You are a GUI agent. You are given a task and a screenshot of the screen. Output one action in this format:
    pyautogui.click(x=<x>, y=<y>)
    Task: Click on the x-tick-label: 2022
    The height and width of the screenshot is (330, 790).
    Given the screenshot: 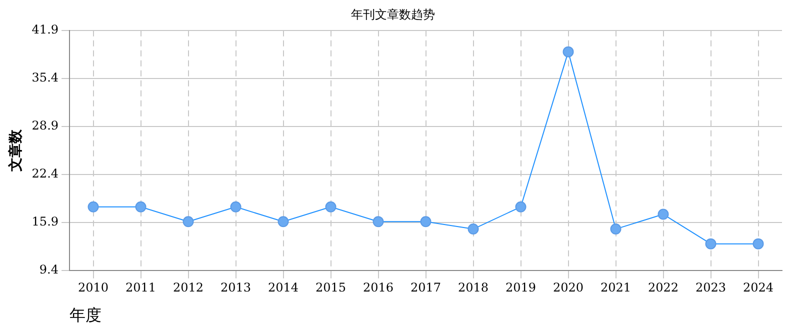 What is the action you would take?
    pyautogui.click(x=663, y=287)
    